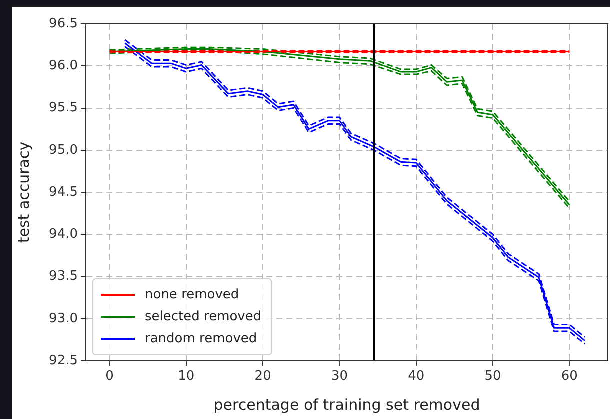  Describe the element at coordinates (63, 66) in the screenshot. I see `y-tick-label: 96.0` at that location.